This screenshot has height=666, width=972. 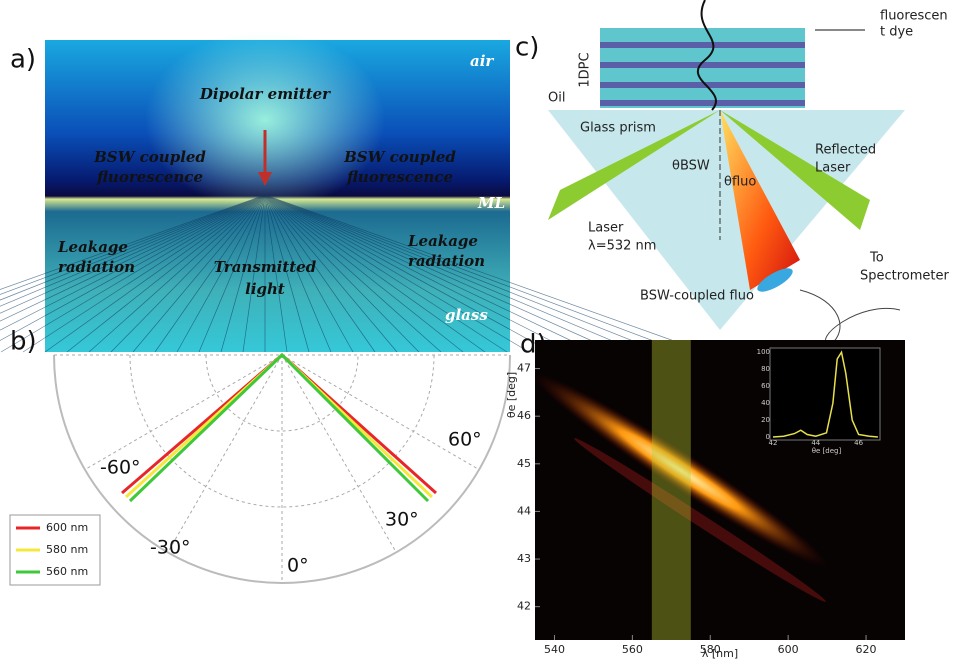 What do you see at coordinates (265, 120) in the screenshot?
I see `glow` at bounding box center [265, 120].